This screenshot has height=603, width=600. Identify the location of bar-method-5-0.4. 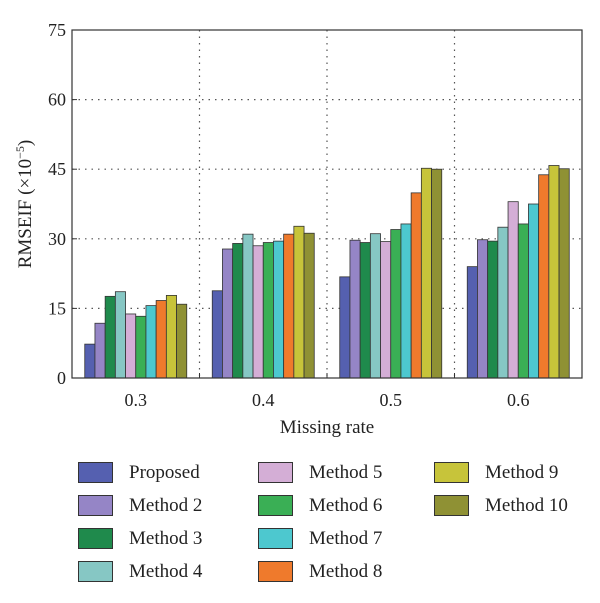
(258, 312).